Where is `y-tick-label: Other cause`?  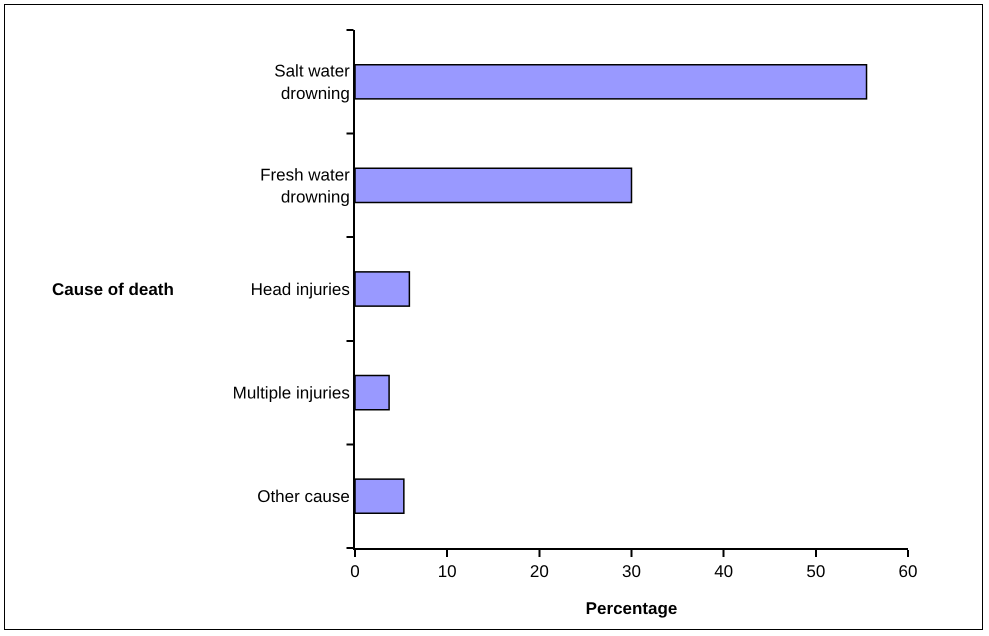 y-tick-label: Other cause is located at coordinates (303, 496).